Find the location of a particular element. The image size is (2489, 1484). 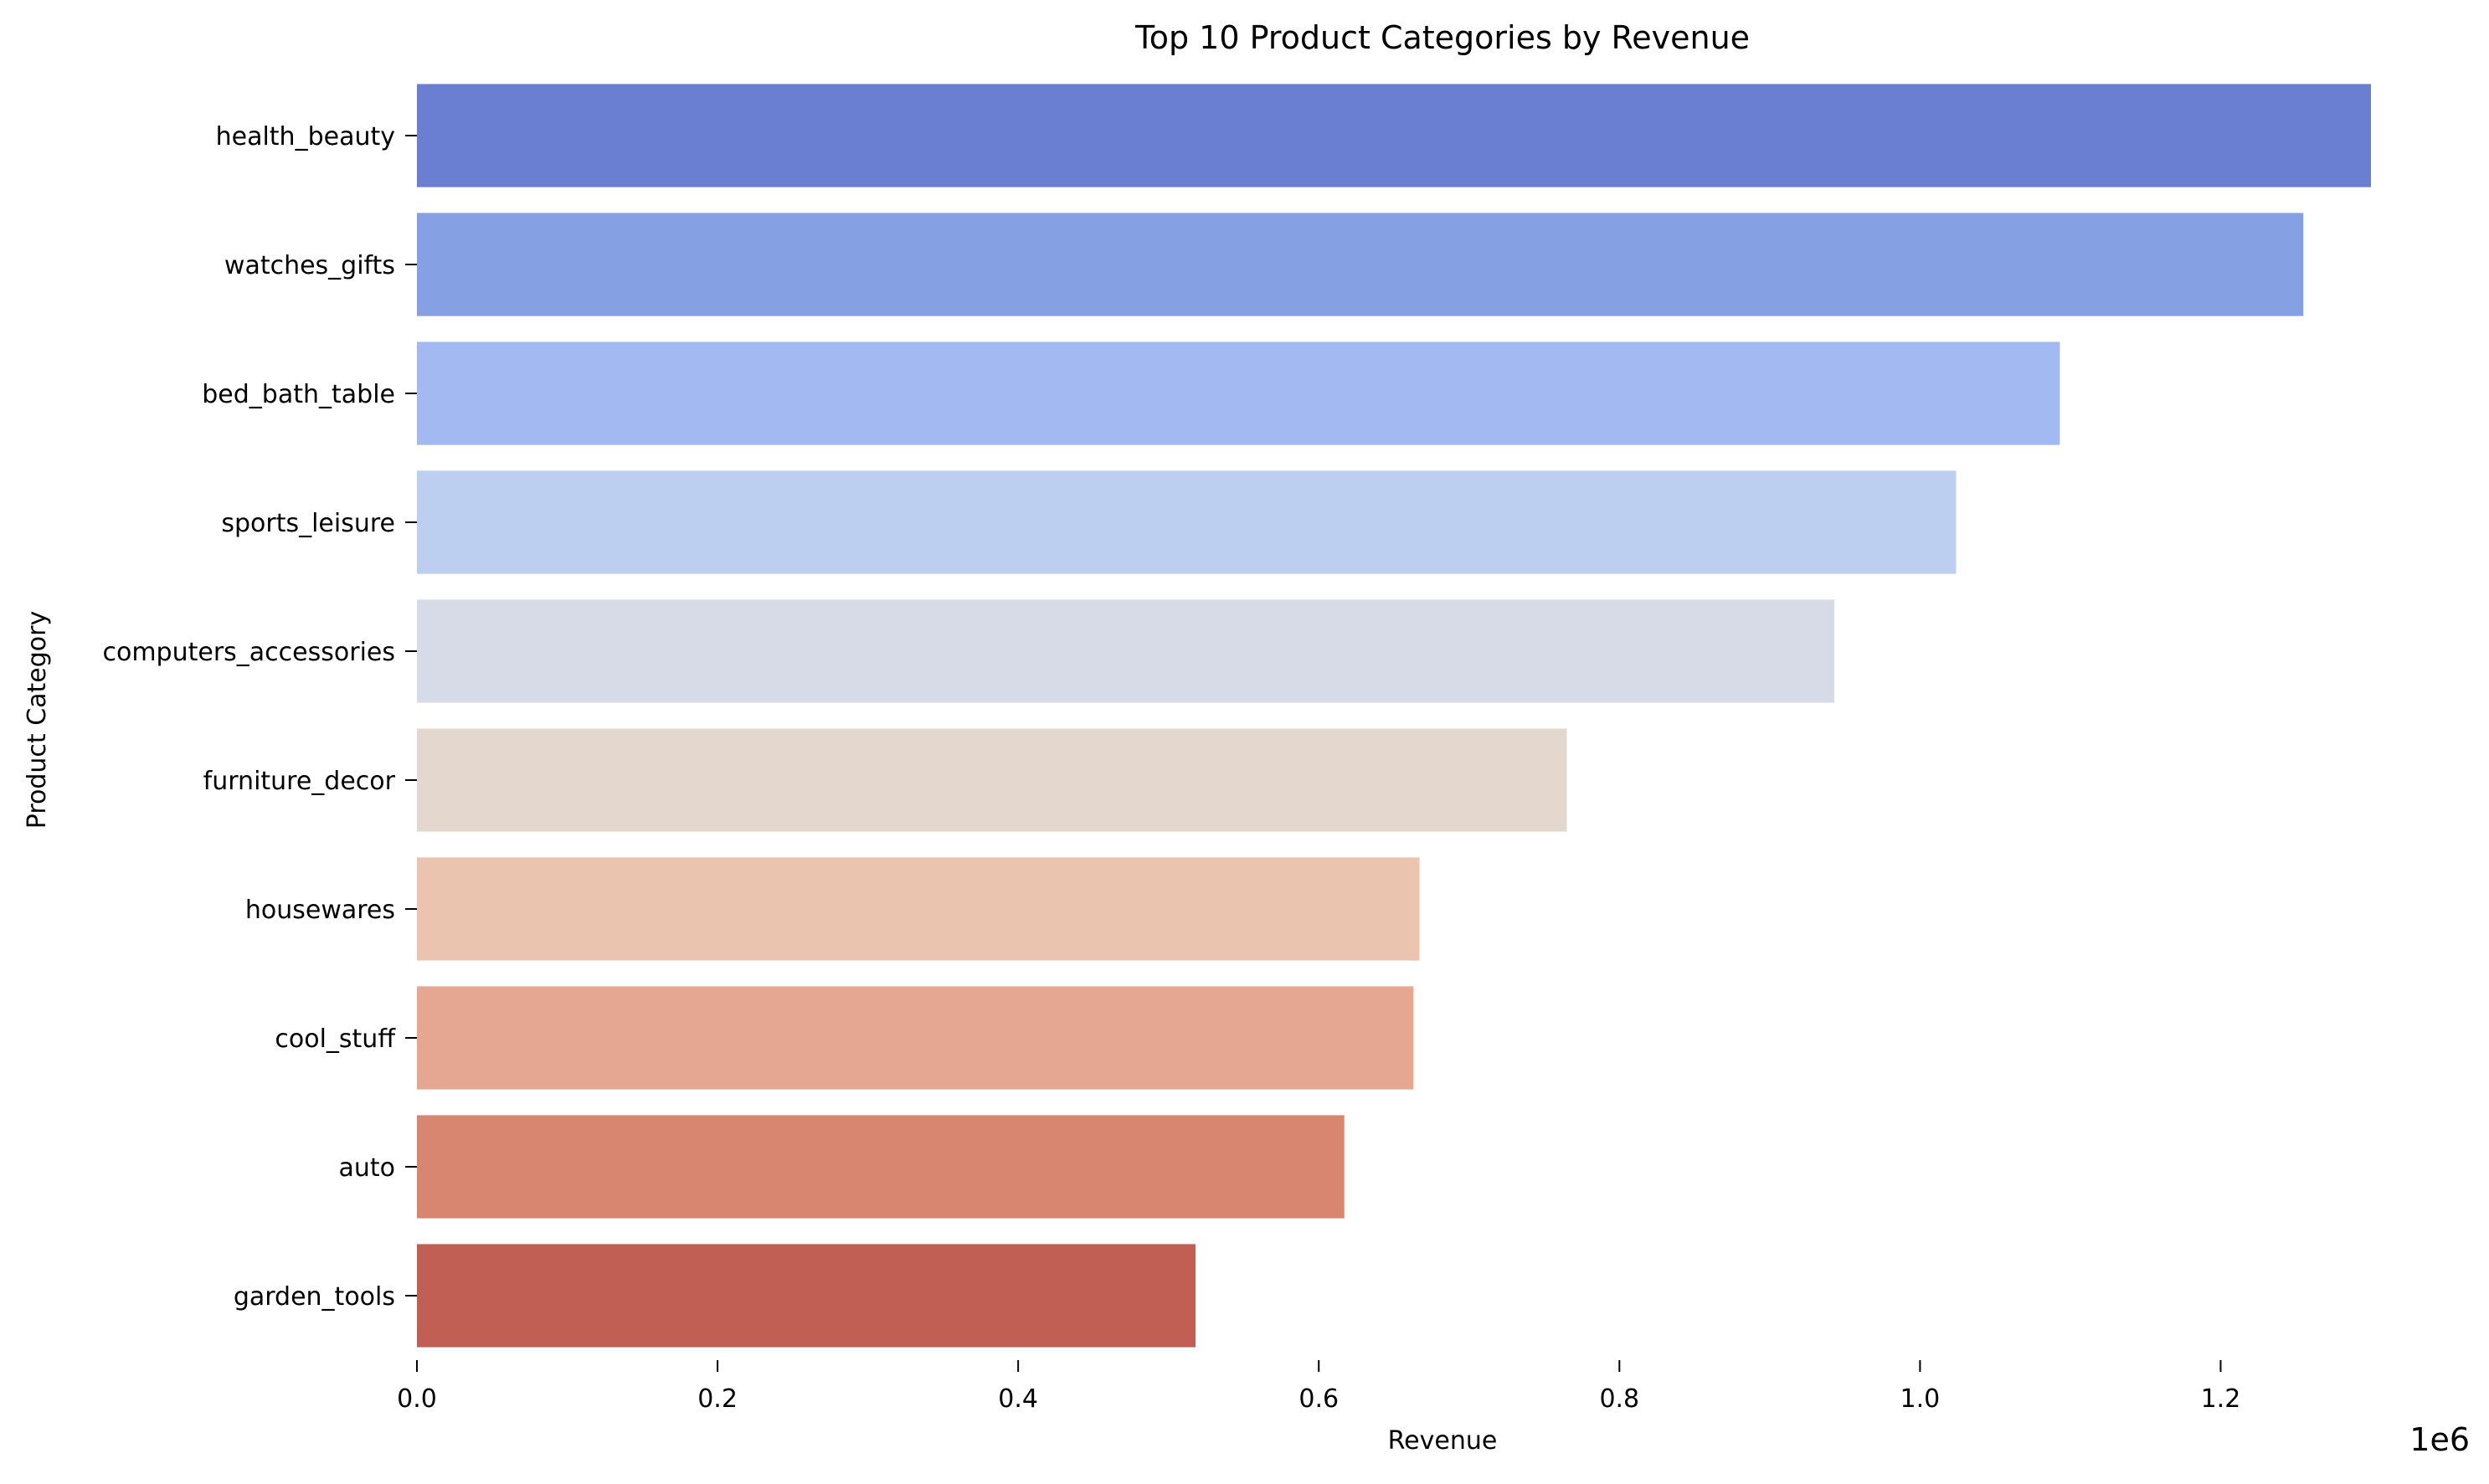

bar-health-beauty is located at coordinates (1394, 135).